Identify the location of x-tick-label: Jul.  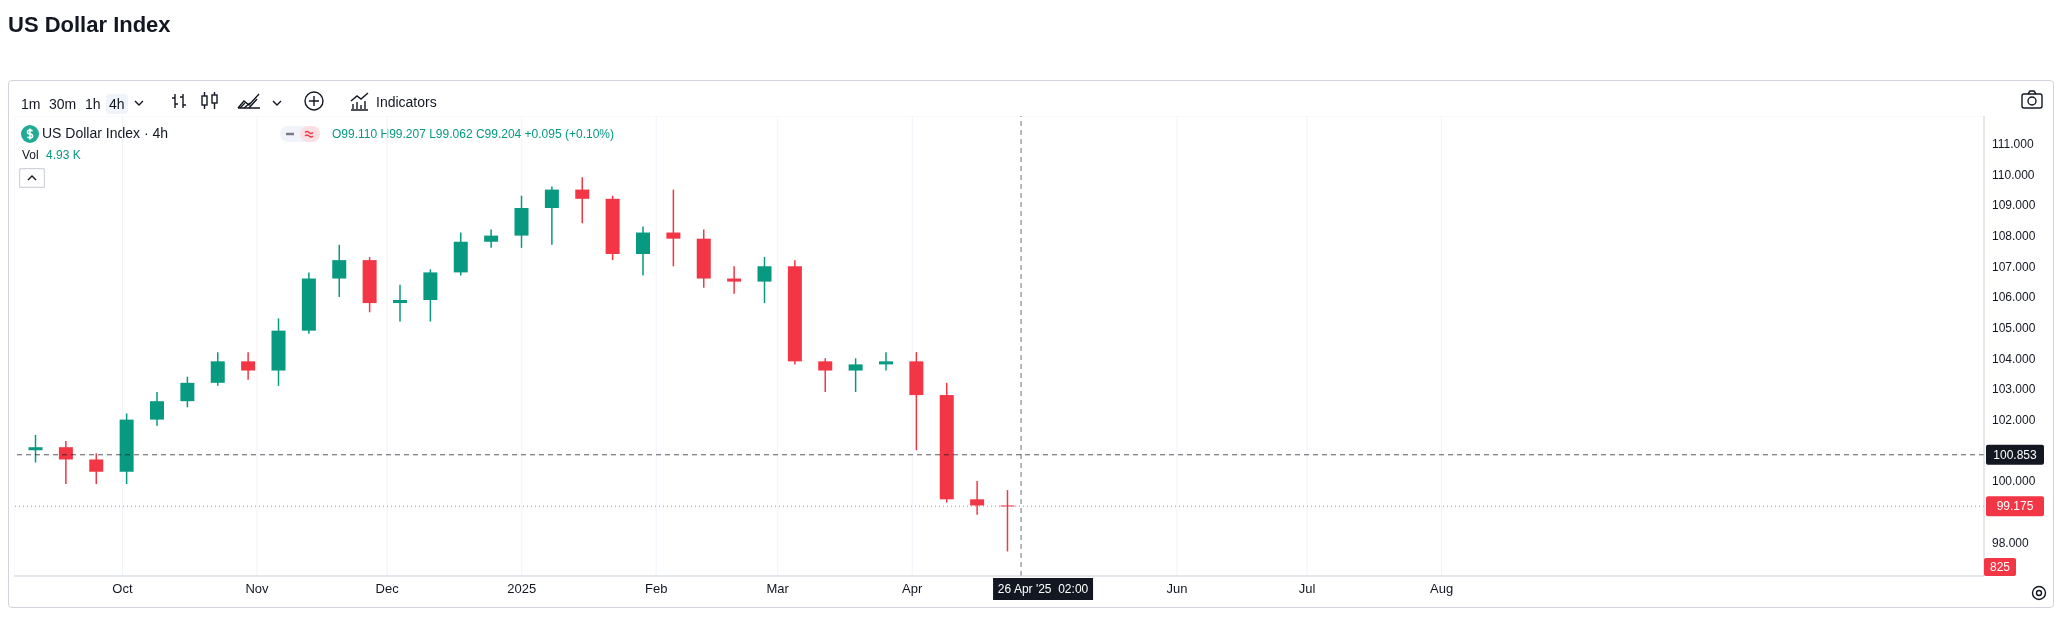
(1307, 589).